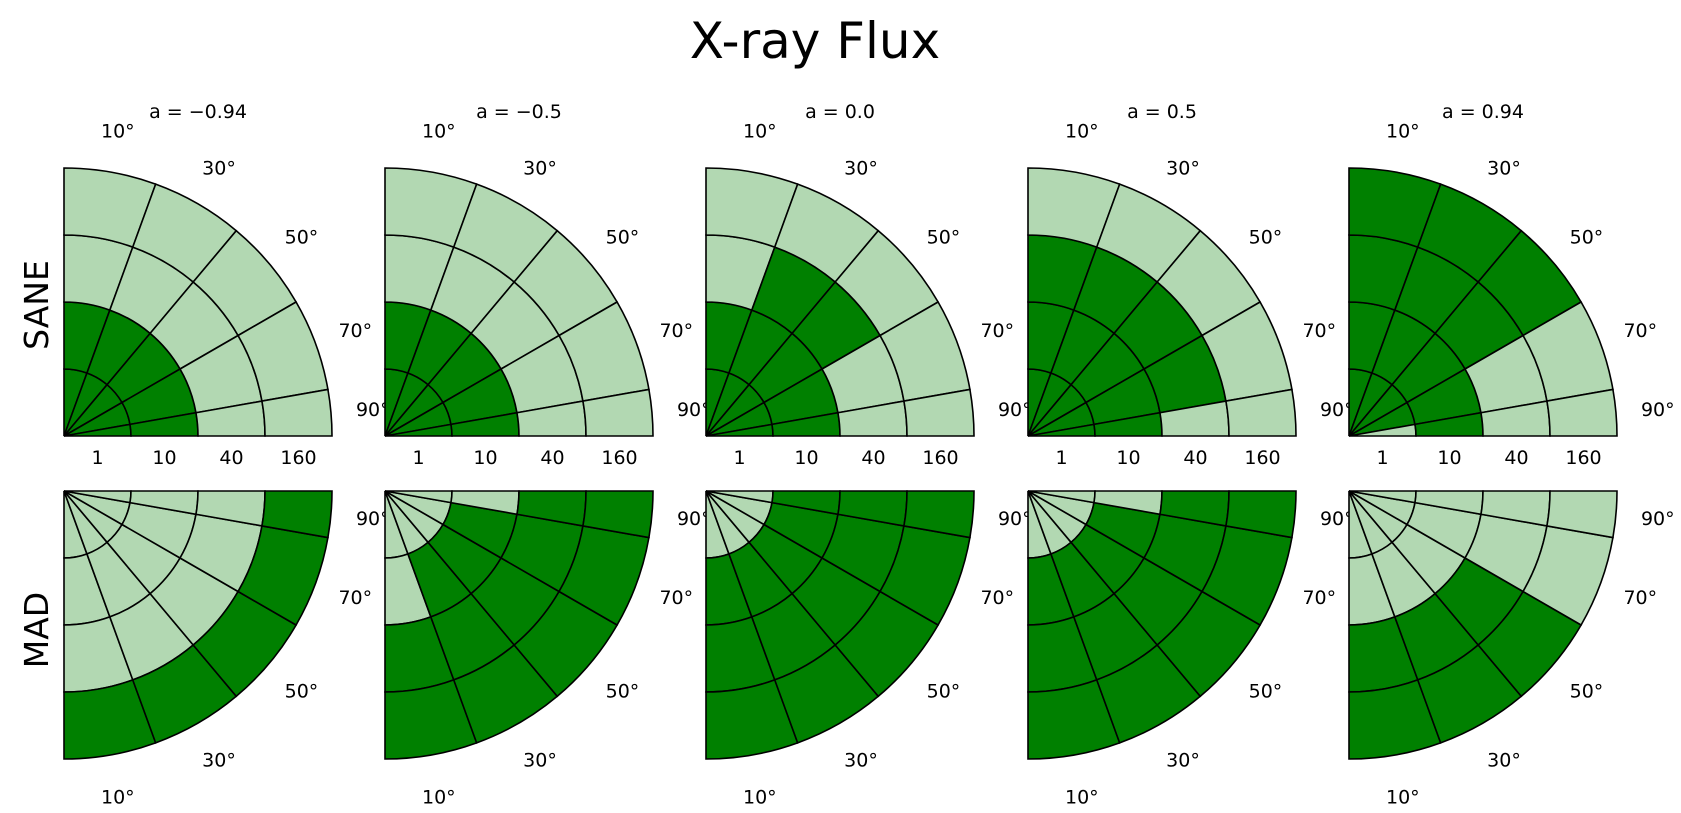  Describe the element at coordinates (226, 285) in the screenshot. I see `panel-sane-0: 10° 30° 50° 70° 90° a = −0.94 1 10 40 160` at that location.